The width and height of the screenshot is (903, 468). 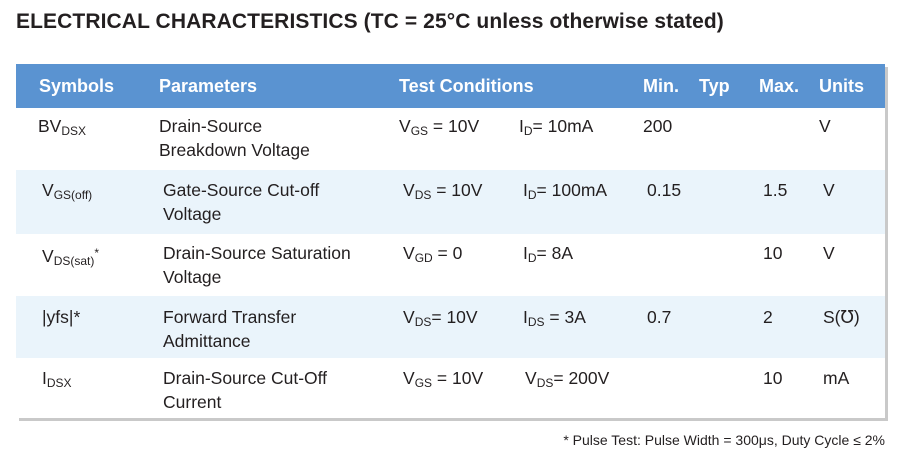 What do you see at coordinates (67, 191) in the screenshot?
I see `symbol-cell: VGS(off)` at bounding box center [67, 191].